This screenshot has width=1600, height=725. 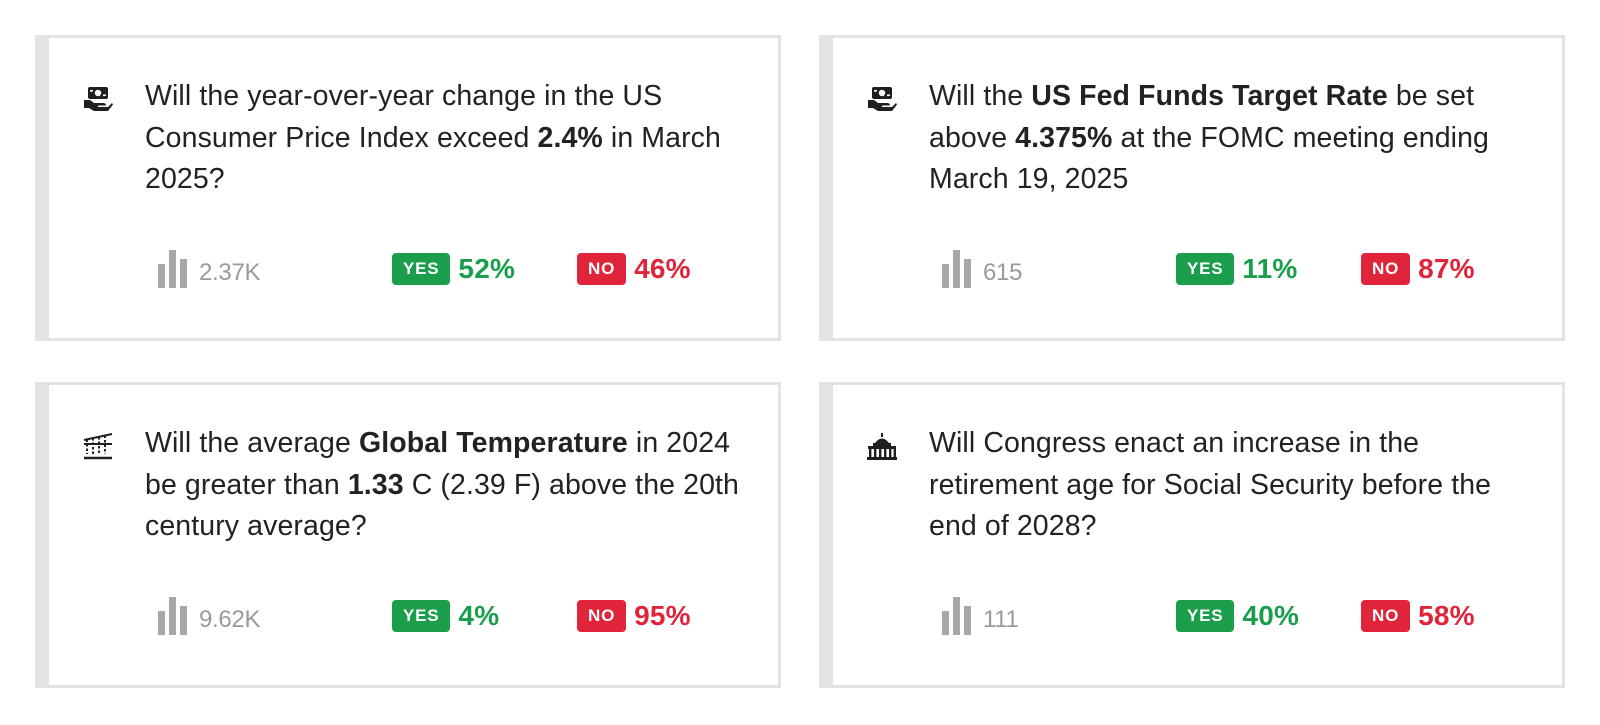 I want to click on market-stats: 111 YES 40% NO 58%, so click(x=1241, y=617).